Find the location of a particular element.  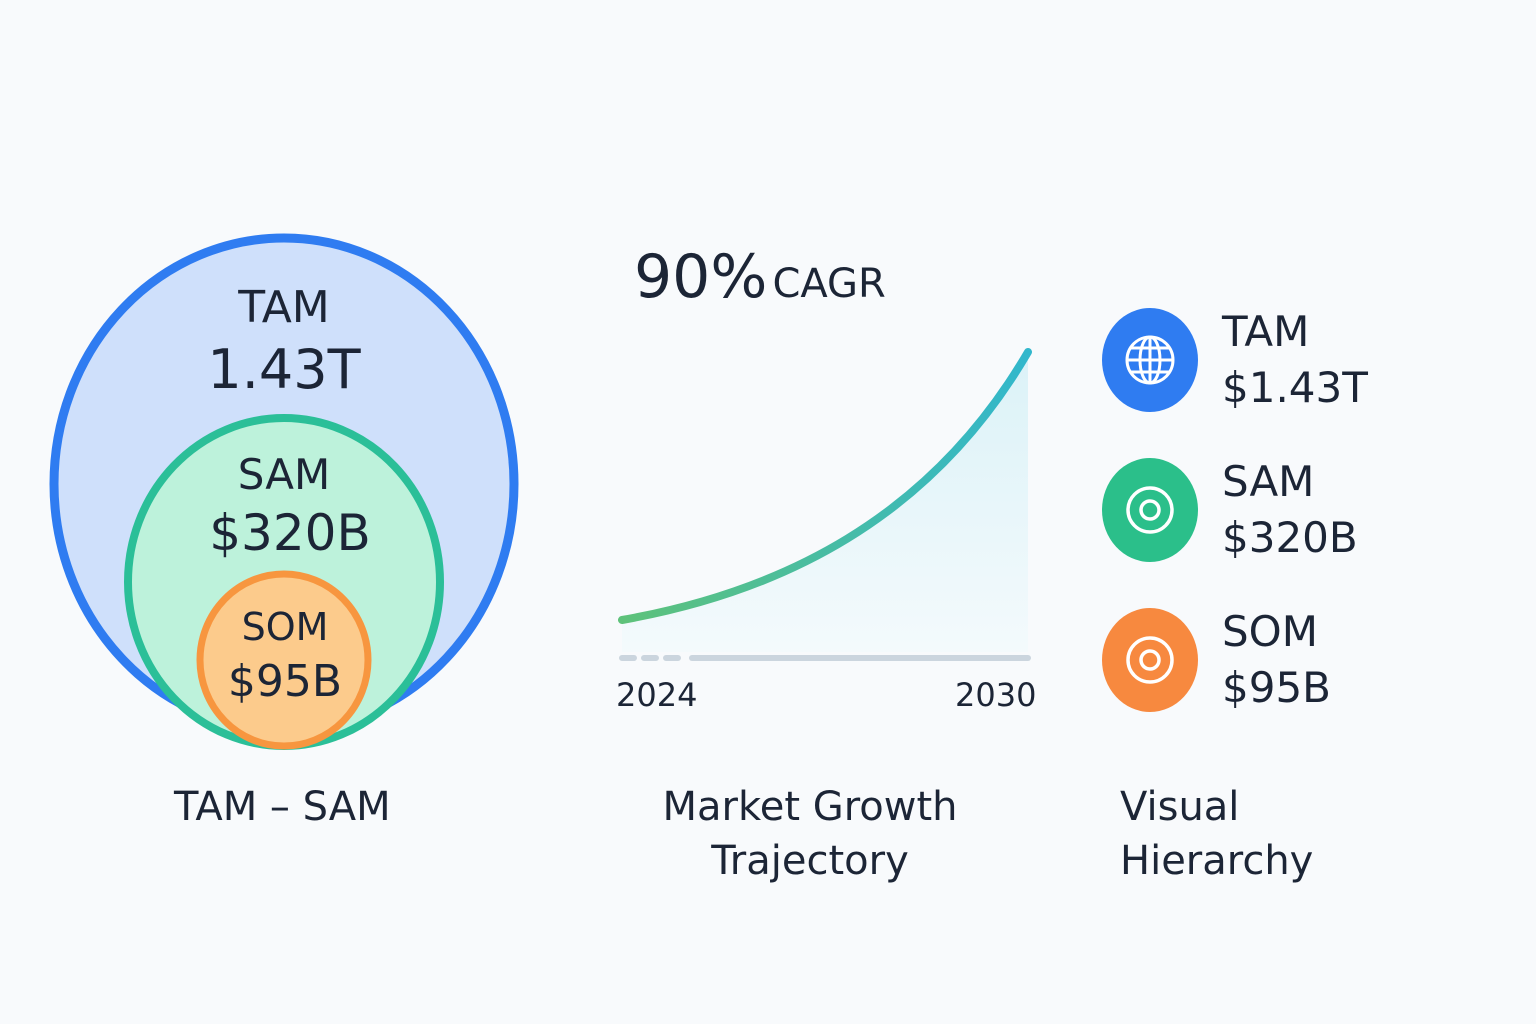

sam-value: $320B is located at coordinates (290, 533).